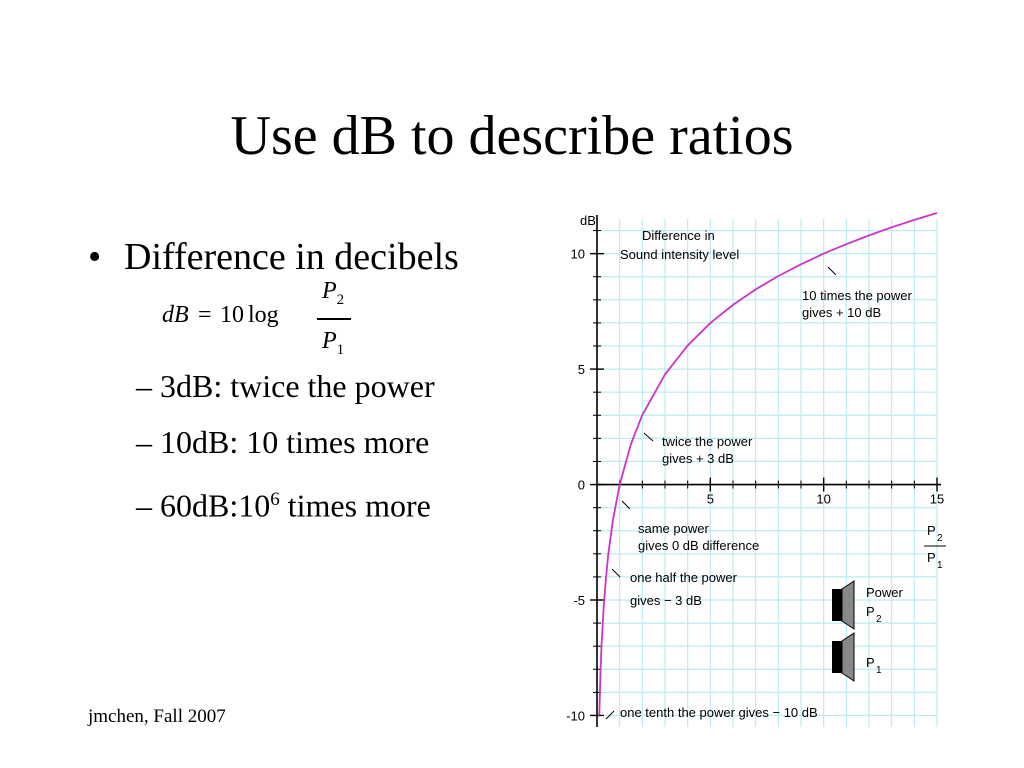 This screenshot has width=1024, height=768. Describe the element at coordinates (205, 315) in the screenshot. I see `formula-equals: =` at that location.